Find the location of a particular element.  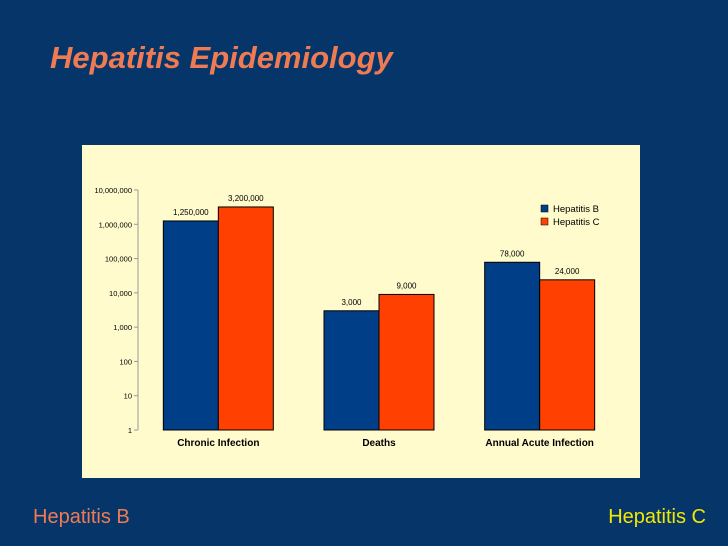

legend-label: Hepatitis B is located at coordinates (576, 209).